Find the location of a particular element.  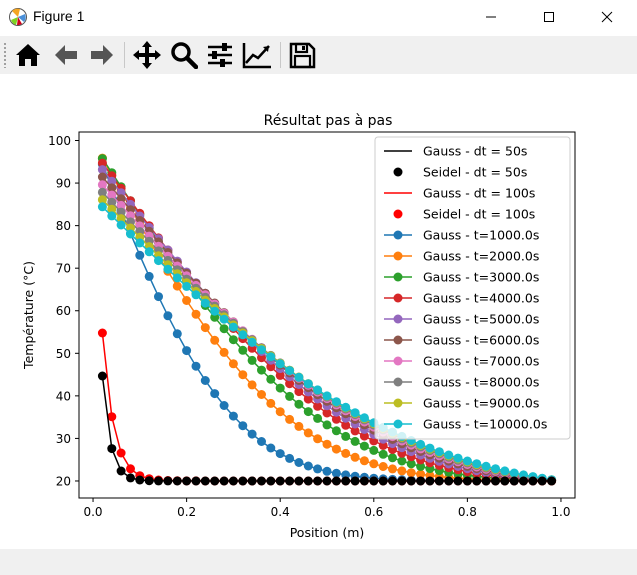

forward-icon is located at coordinates (102, 55).